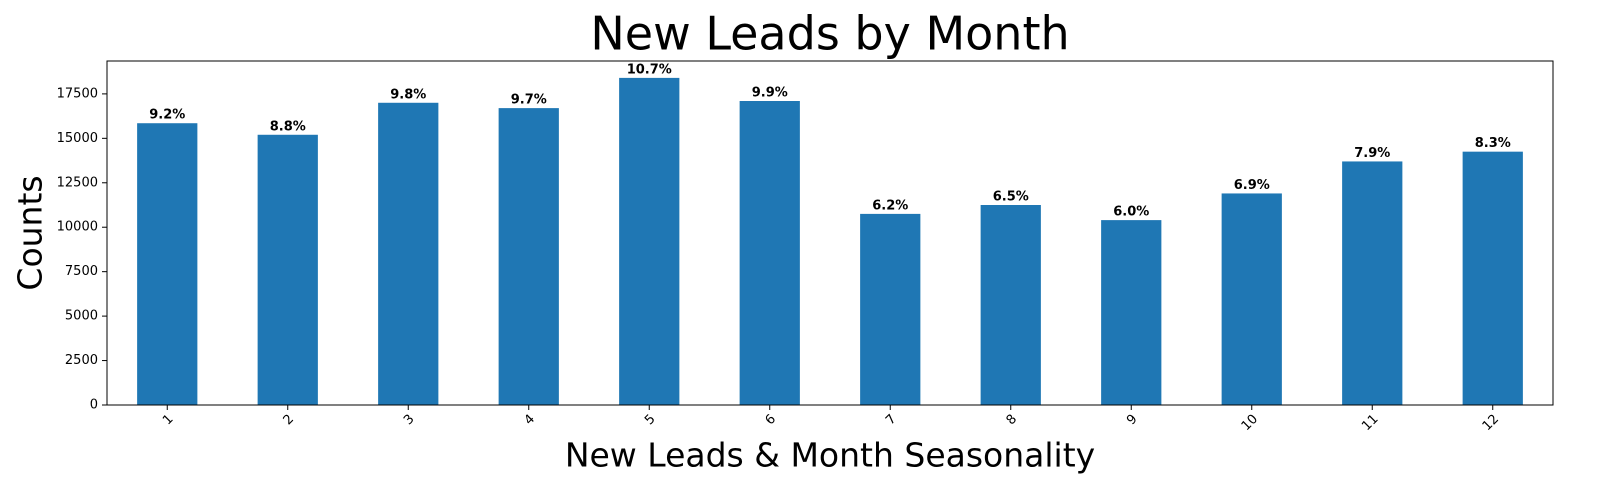 Image resolution: width=1600 pixels, height=500 pixels. Describe the element at coordinates (289, 420) in the screenshot. I see `x-tick-label: 2` at that location.